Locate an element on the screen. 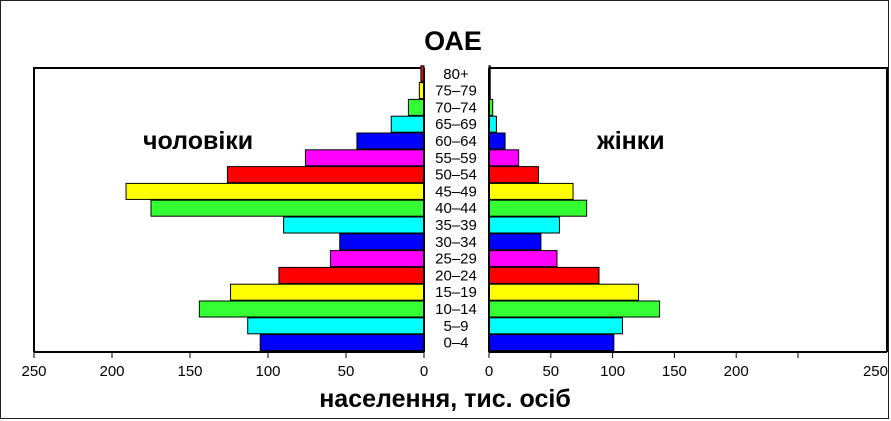  age-label-3: 15–19 is located at coordinates (456, 292).